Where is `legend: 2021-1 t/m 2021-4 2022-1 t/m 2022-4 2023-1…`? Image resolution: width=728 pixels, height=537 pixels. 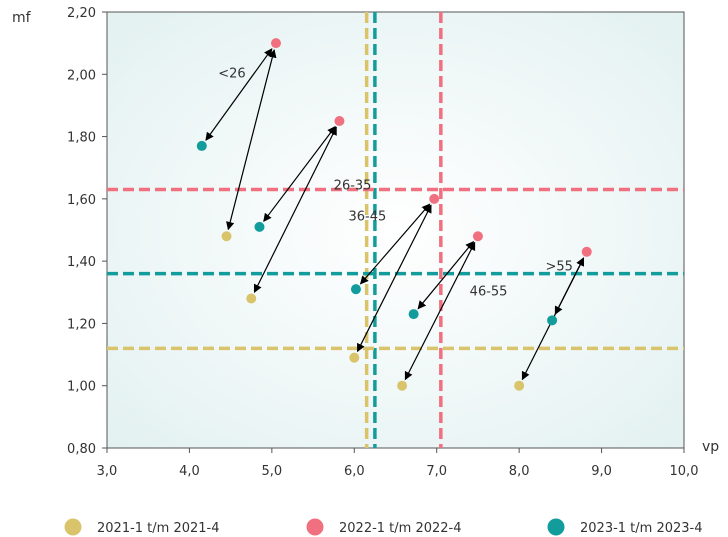
legend: 2021-1 t/m 2021-4 2022-1 t/m 2022-4 2023-1… is located at coordinates (383, 527).